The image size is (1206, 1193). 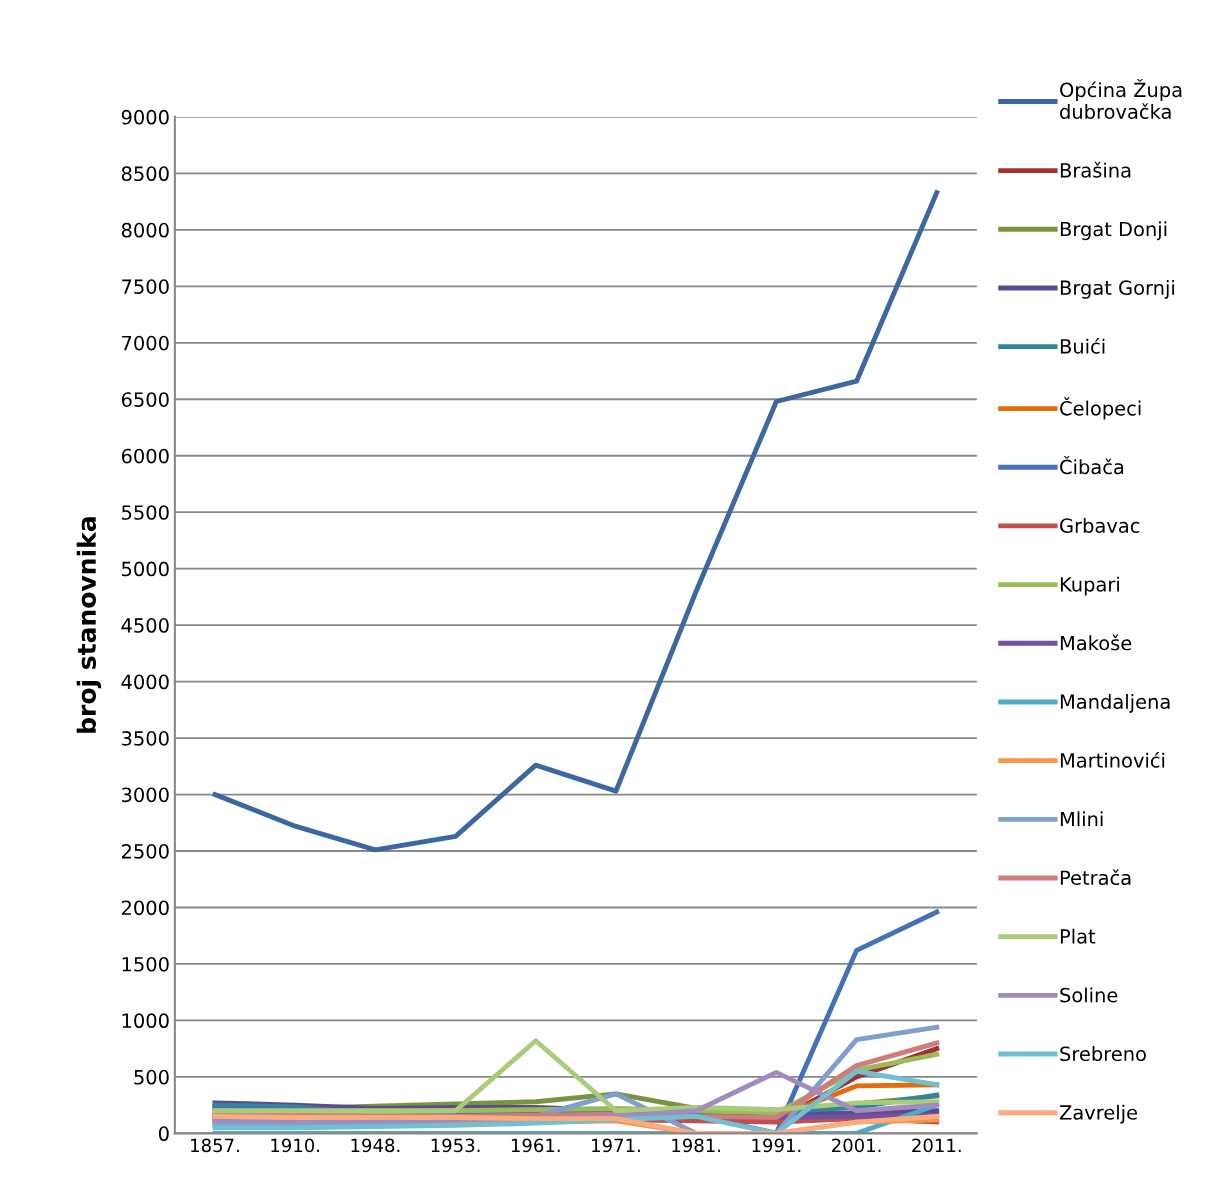 I want to click on x-tick-label: 1971., so click(x=616, y=1145).